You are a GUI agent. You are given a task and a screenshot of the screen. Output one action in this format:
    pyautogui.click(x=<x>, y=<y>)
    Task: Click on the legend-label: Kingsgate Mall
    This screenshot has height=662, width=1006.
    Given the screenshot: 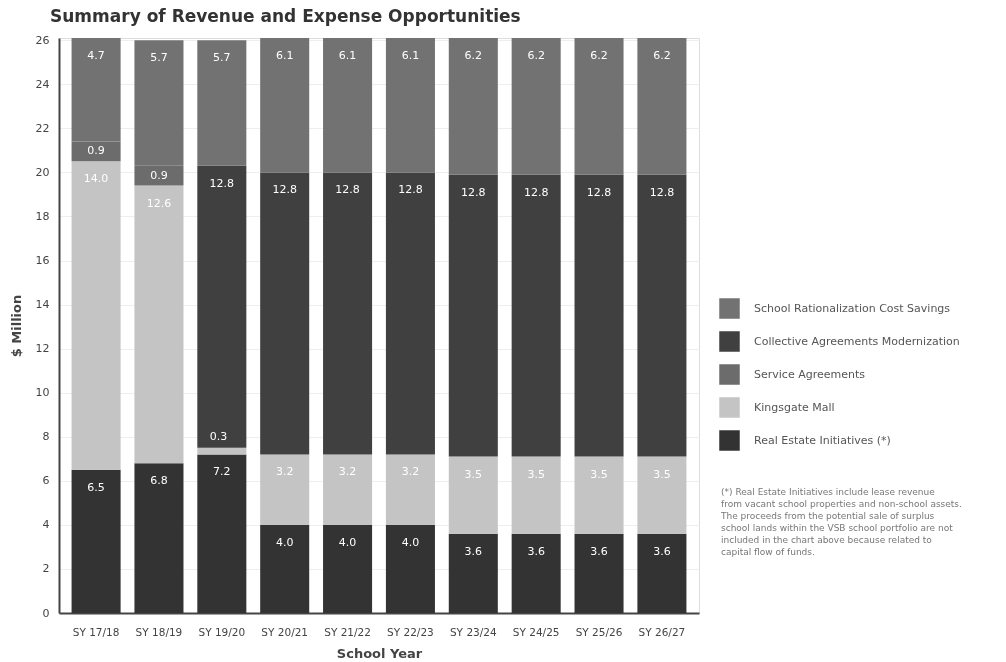 What is the action you would take?
    pyautogui.click(x=794, y=407)
    